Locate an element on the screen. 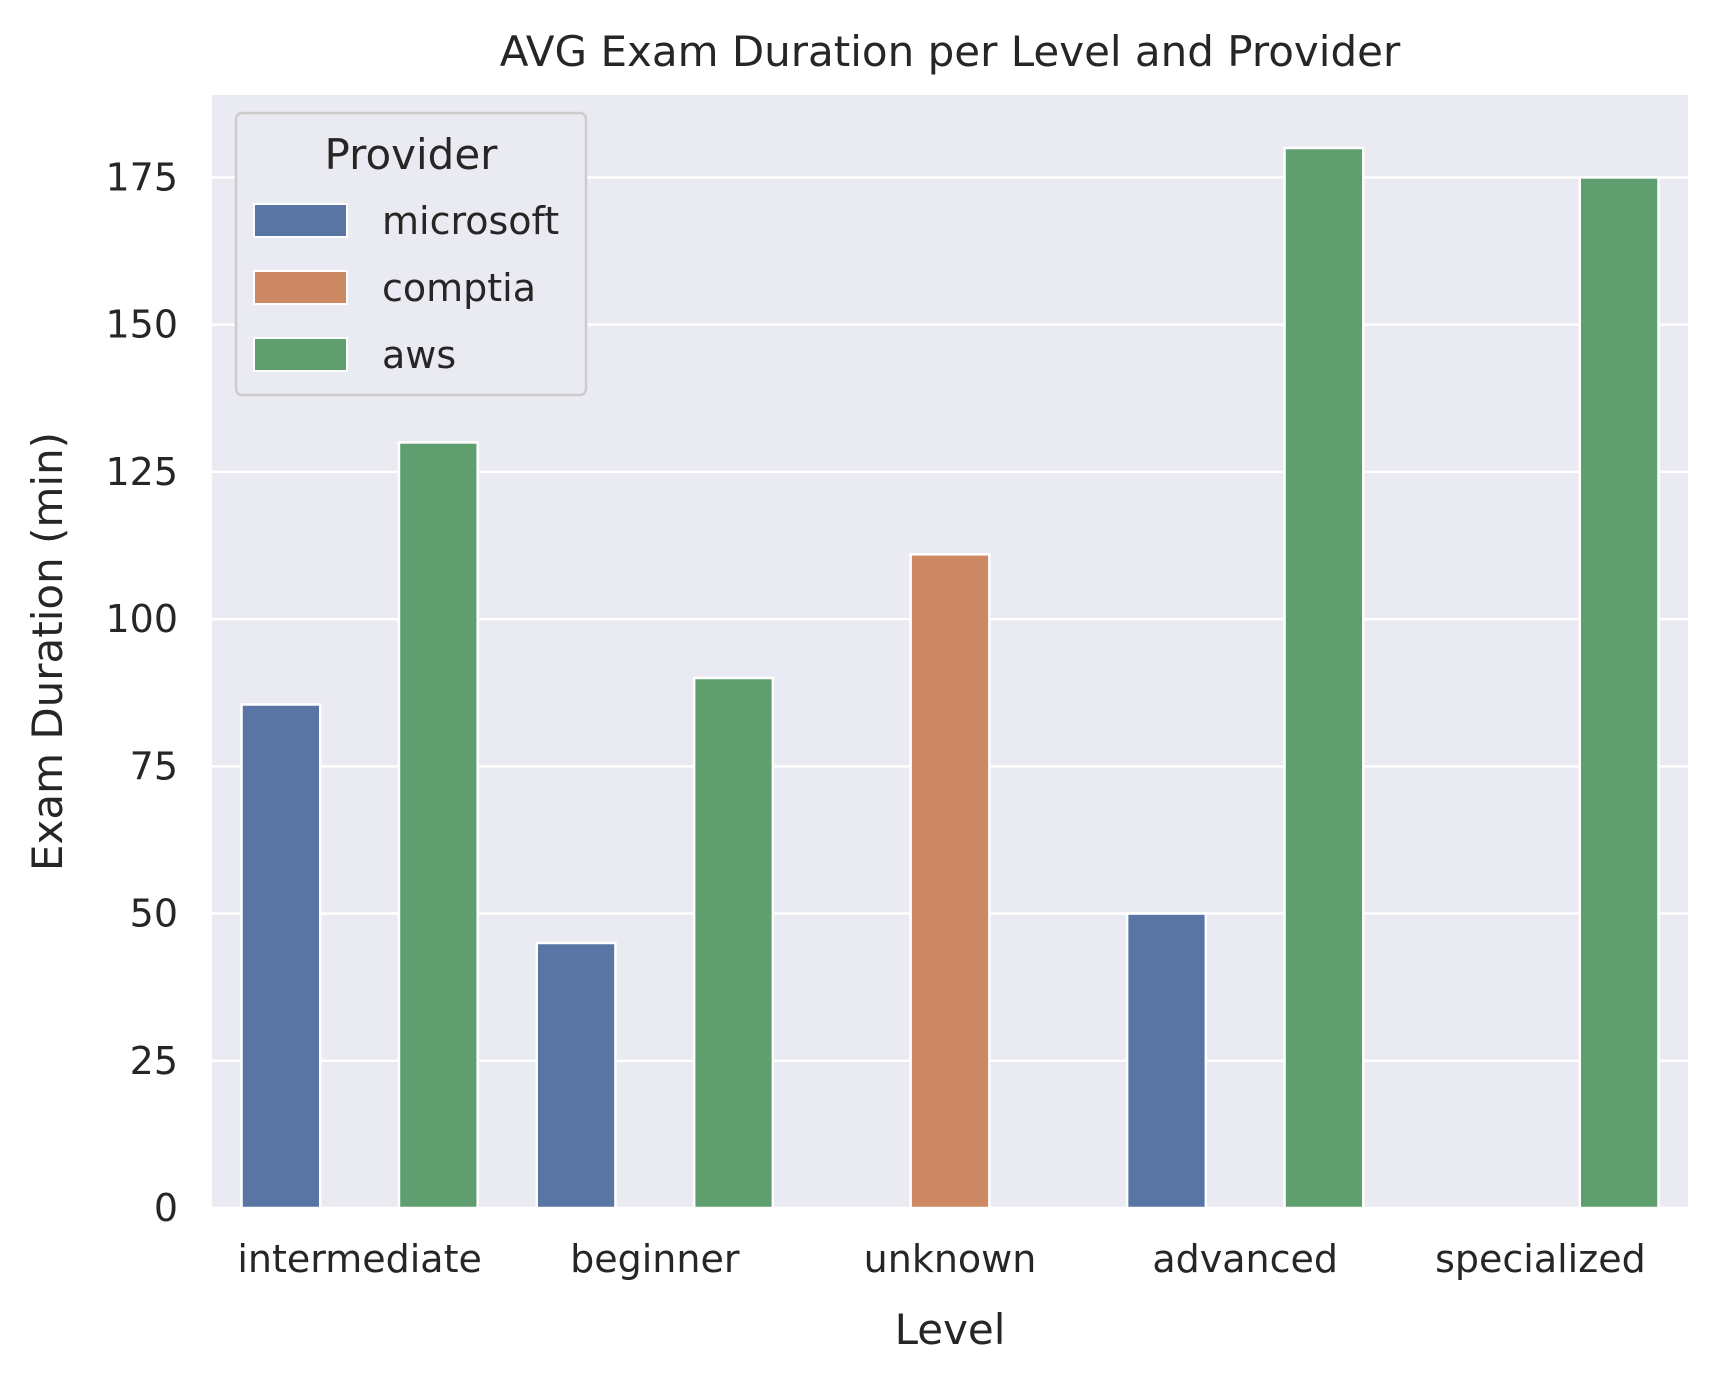 The image size is (1728, 1381). legend-label-aws: aws is located at coordinates (419, 355).